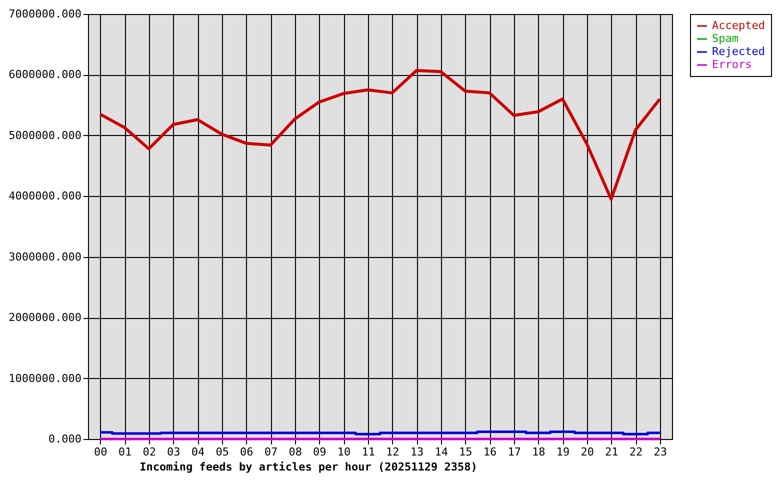  Describe the element at coordinates (45, 75) in the screenshot. I see `y-tick-label: 6000000.000` at that location.